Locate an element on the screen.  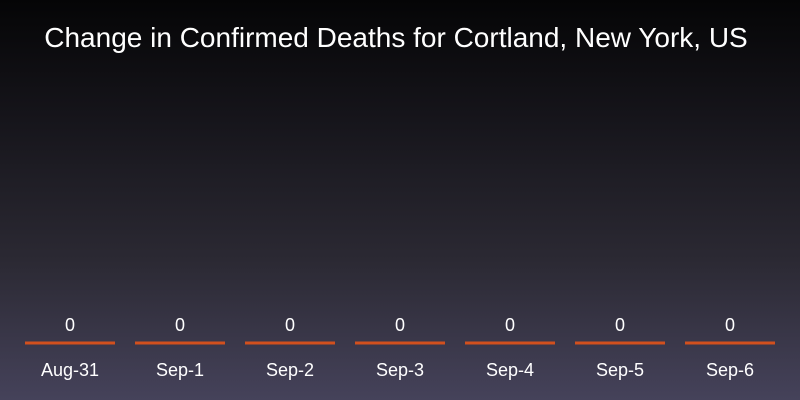
x-tick-label: Aug-31 is located at coordinates (70, 370).